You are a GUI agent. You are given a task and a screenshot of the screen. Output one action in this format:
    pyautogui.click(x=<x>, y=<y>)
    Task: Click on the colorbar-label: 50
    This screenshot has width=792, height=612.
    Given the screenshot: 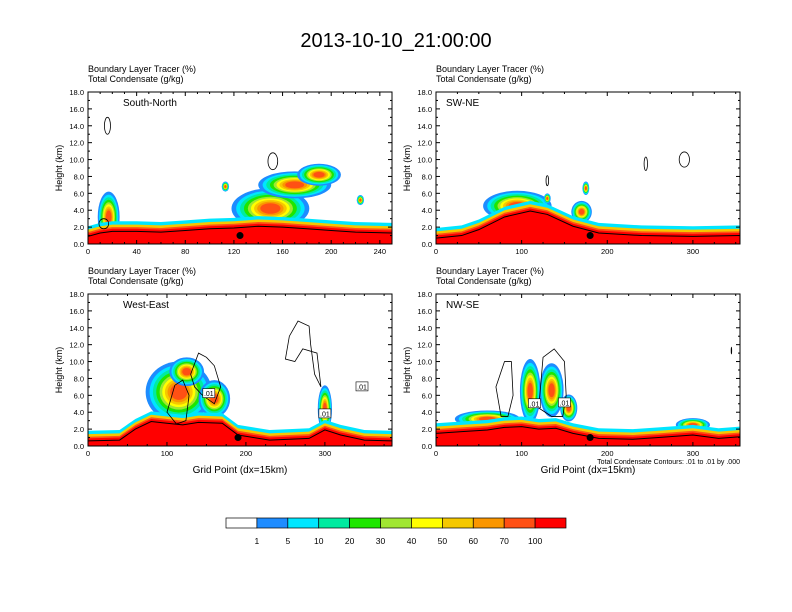 What is the action you would take?
    pyautogui.click(x=443, y=541)
    